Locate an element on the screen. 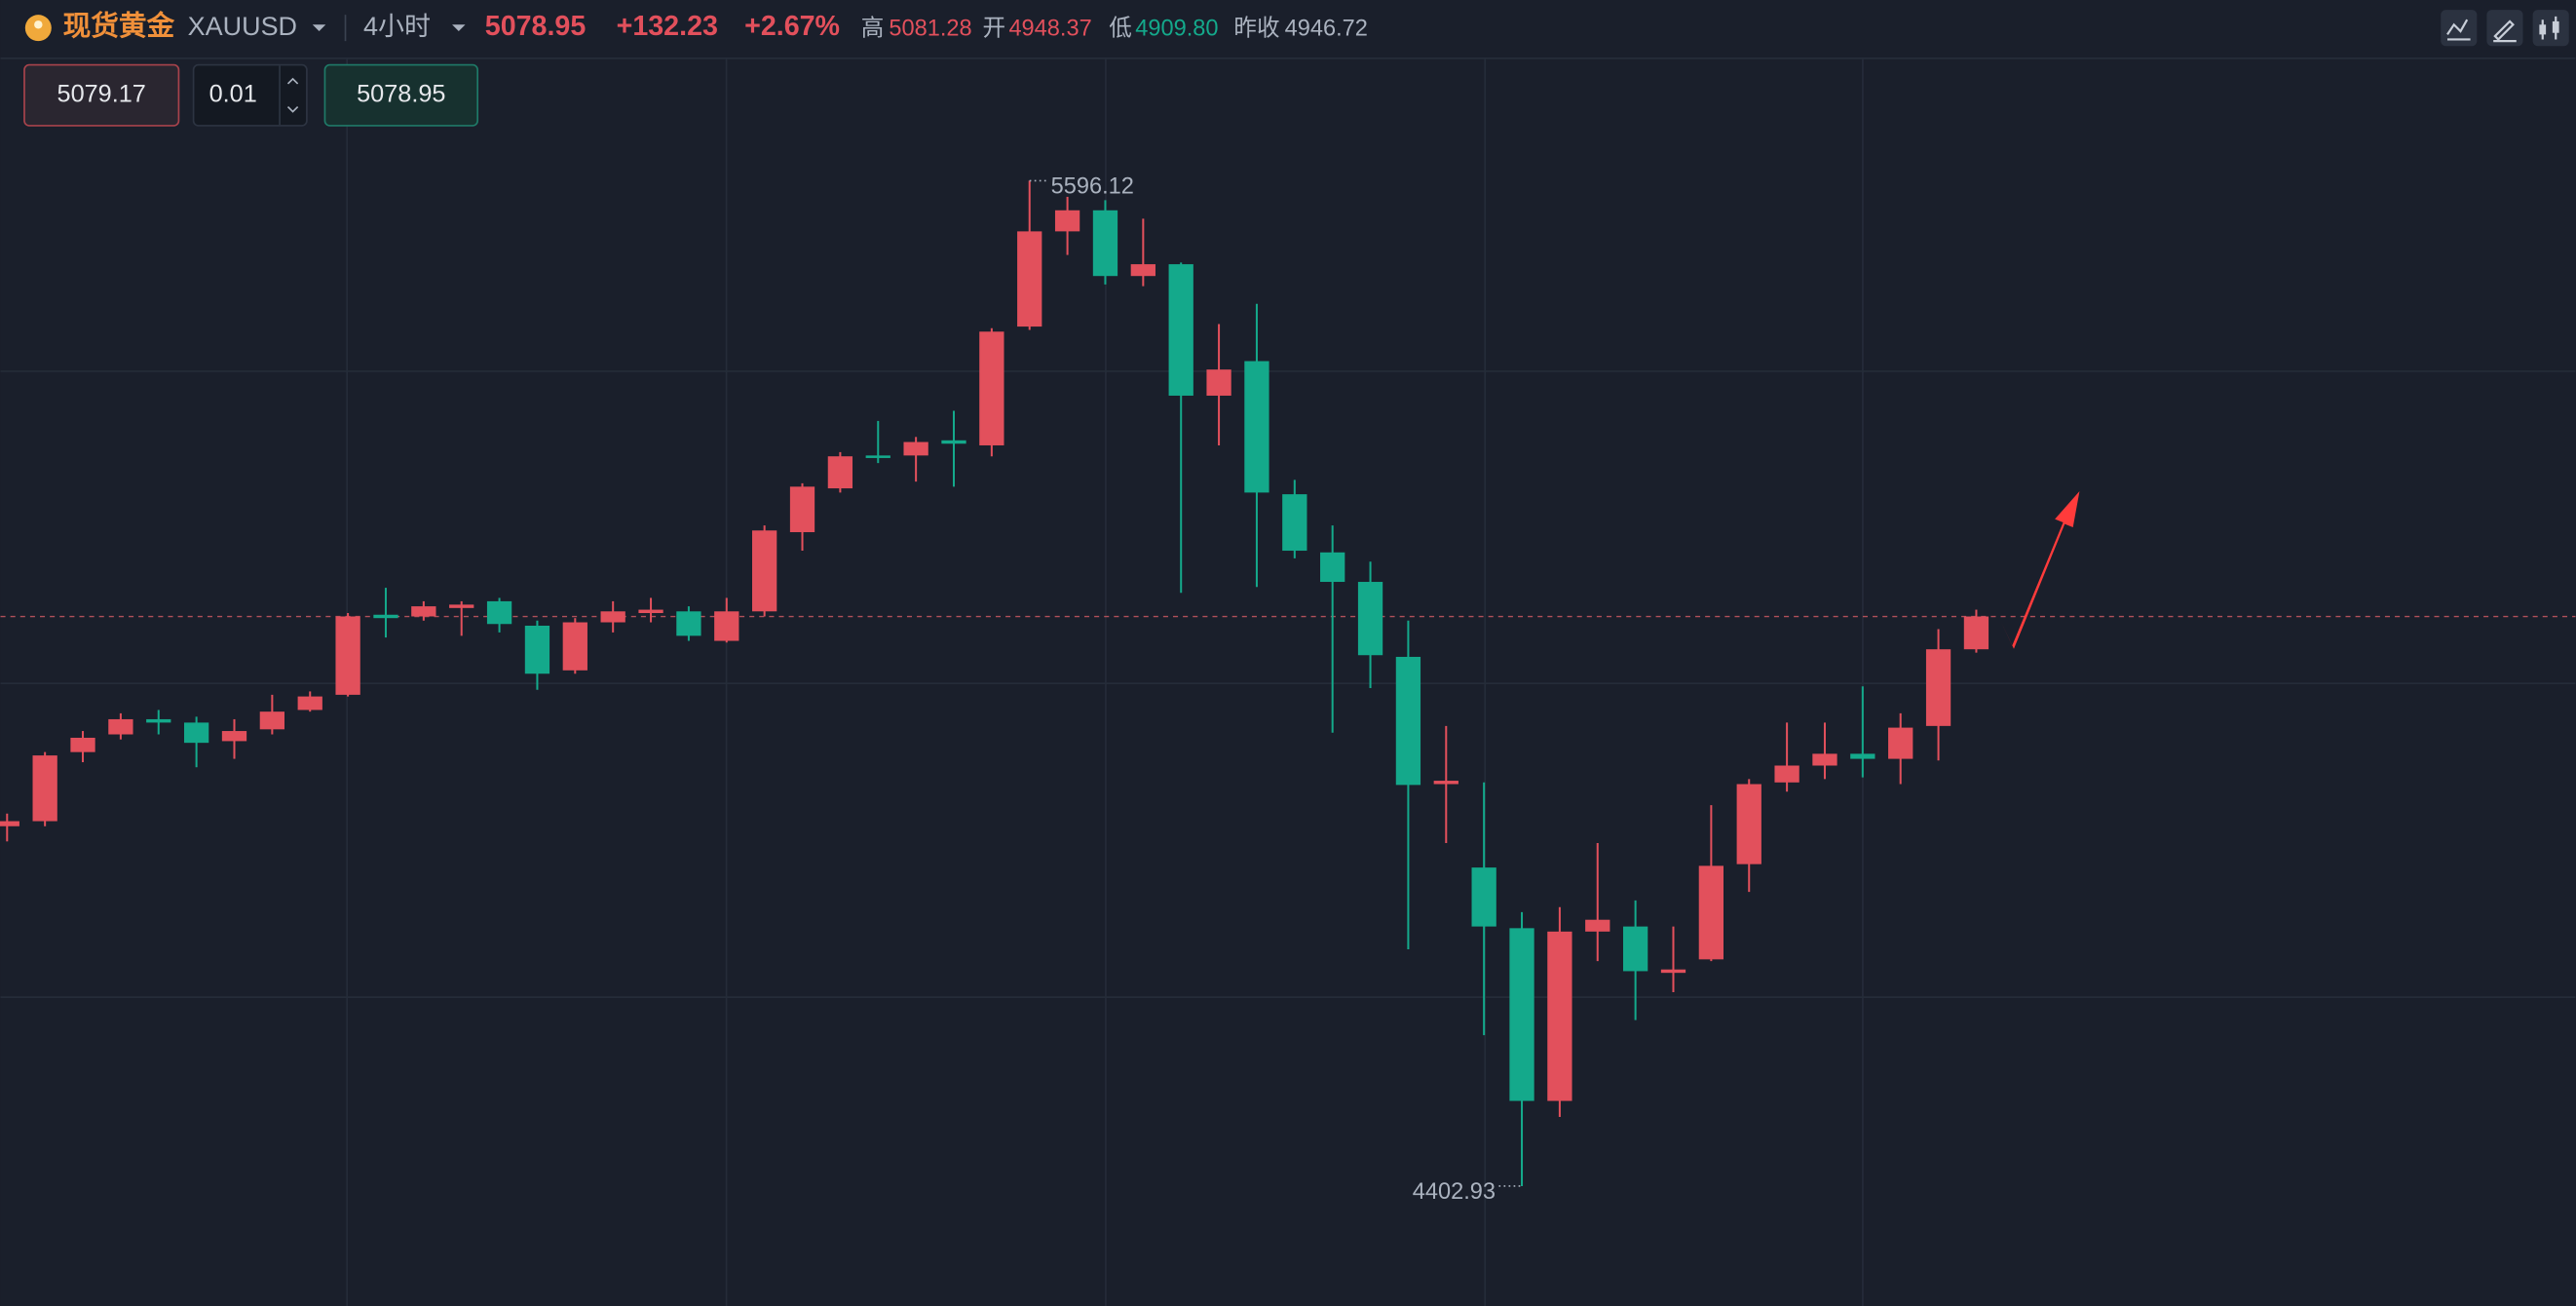 The image size is (2576, 1306). prev-close-label: 昨收 is located at coordinates (1256, 29).